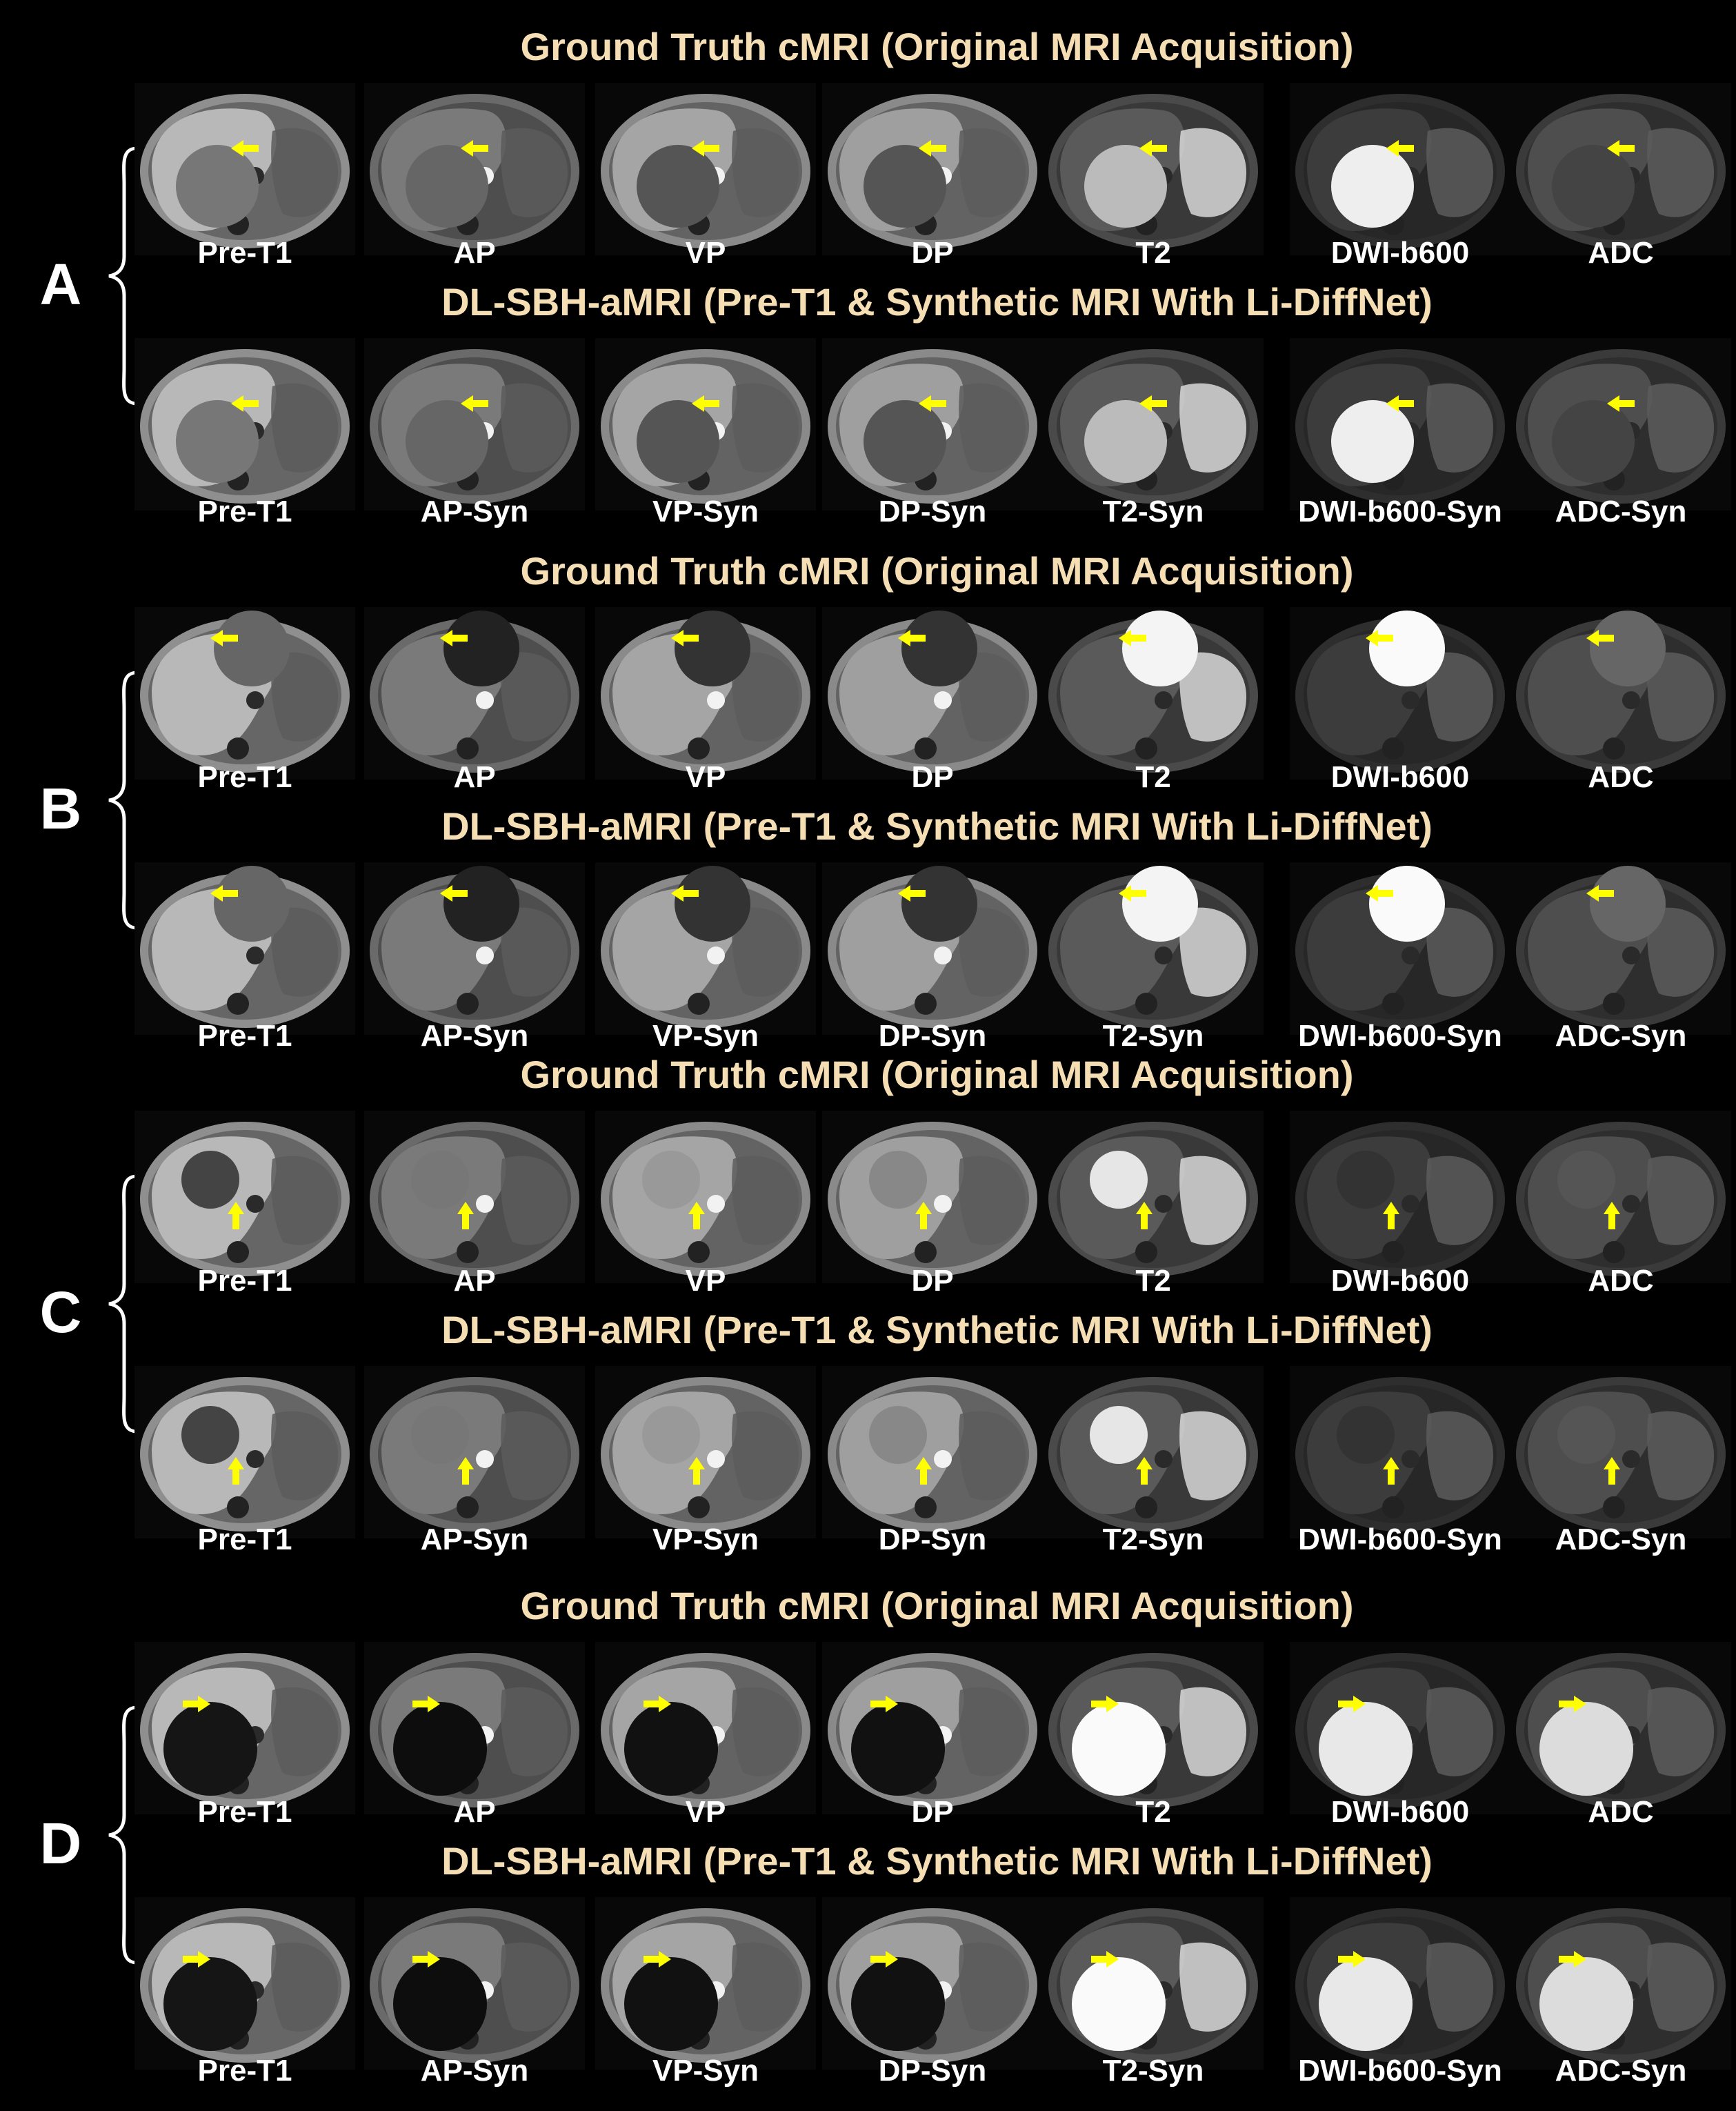 The image size is (1736, 2111). What do you see at coordinates (474, 1539) in the screenshot?
I see `sequence-label: AP-Syn` at bounding box center [474, 1539].